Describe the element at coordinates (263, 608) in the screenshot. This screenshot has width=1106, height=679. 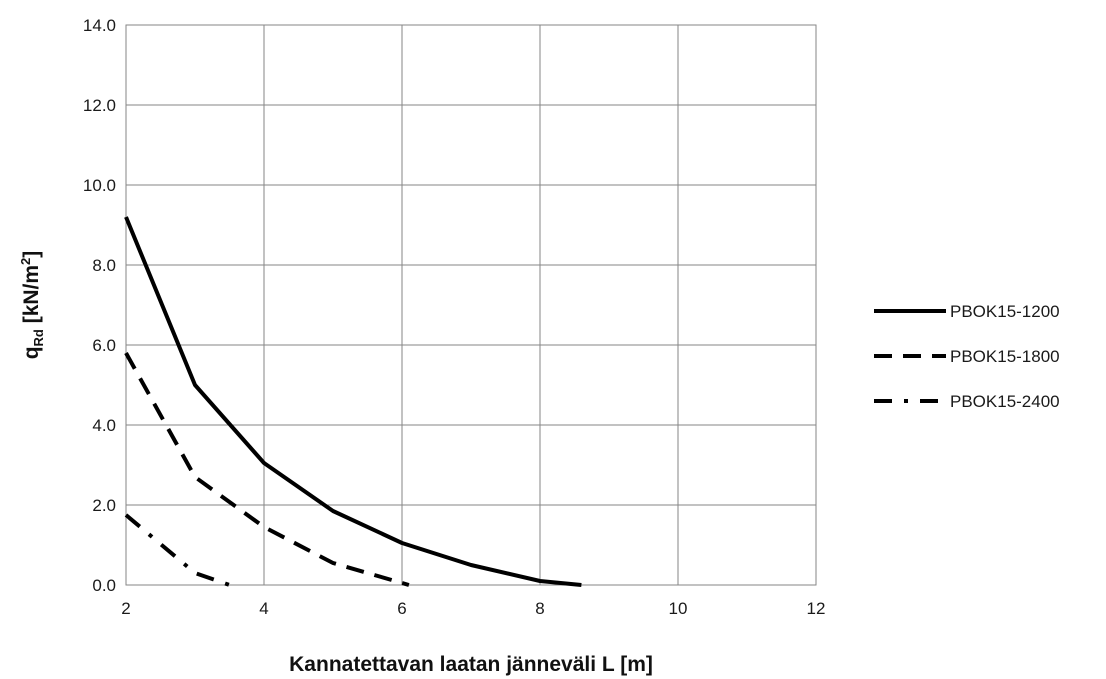
I see `x-tick-label: 4` at that location.